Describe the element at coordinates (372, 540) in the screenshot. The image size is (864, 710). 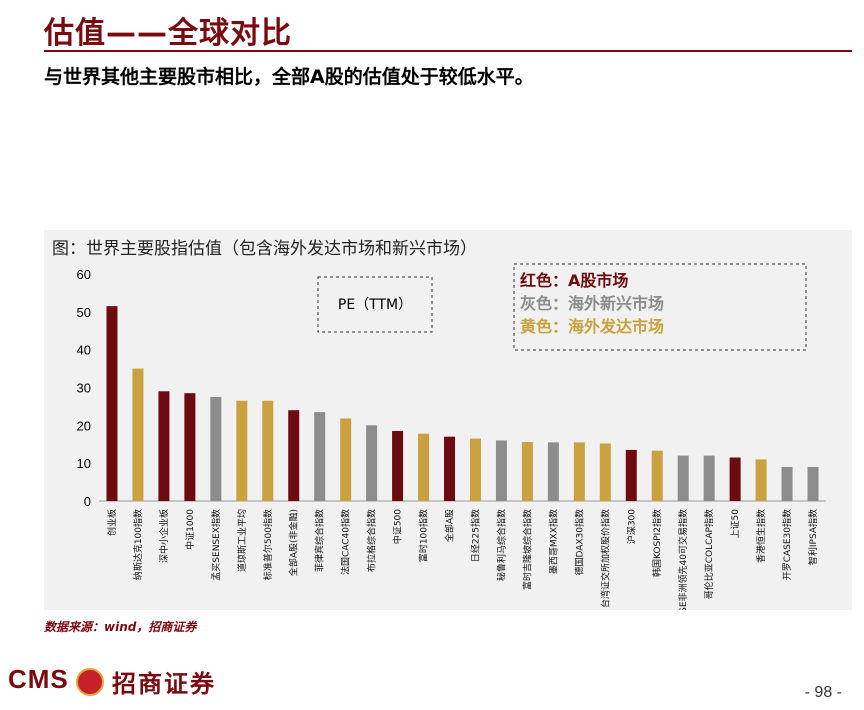
I see `x-tick-label: 布拉格综合指数` at that location.